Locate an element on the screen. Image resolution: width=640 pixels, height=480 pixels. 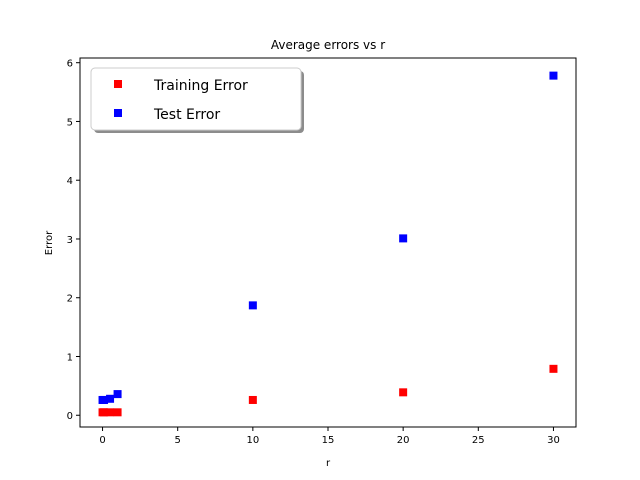
x-tick-label: 30 is located at coordinates (553, 440).